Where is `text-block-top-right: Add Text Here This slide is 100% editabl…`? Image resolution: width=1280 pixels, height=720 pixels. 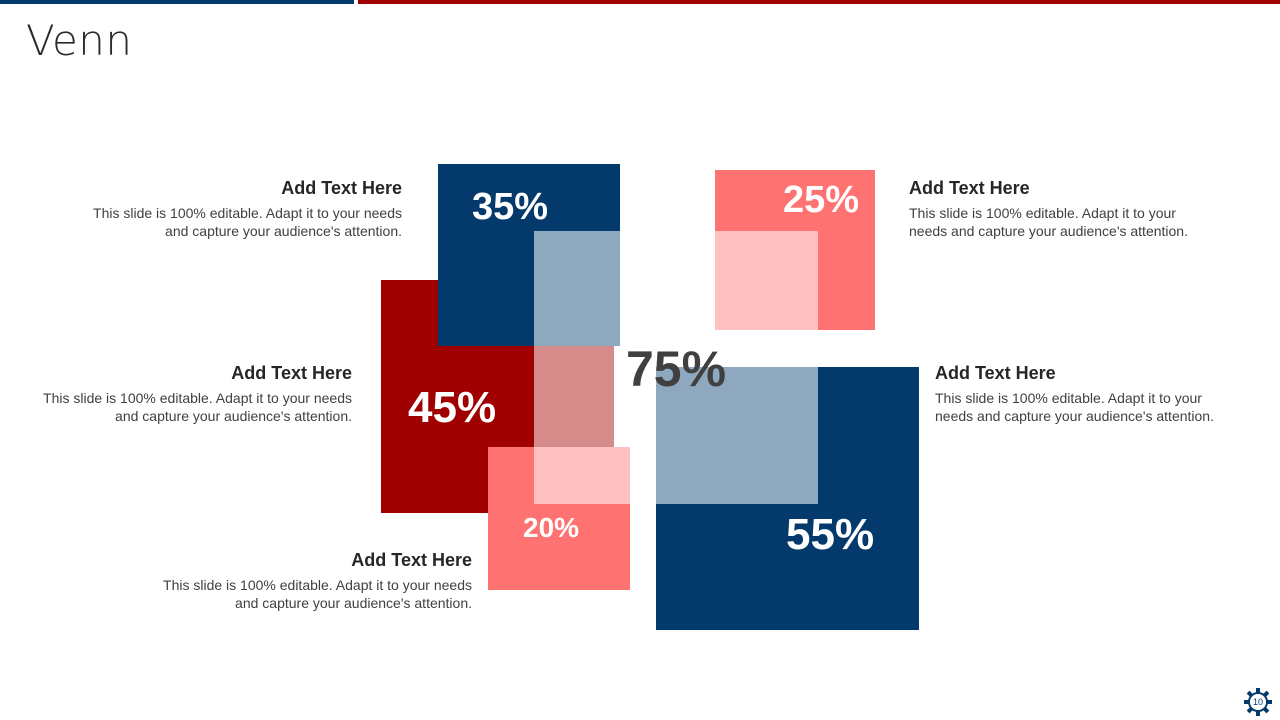
text-block-top-right: Add Text Here This slide is 100% editabl… is located at coordinates (1059, 209).